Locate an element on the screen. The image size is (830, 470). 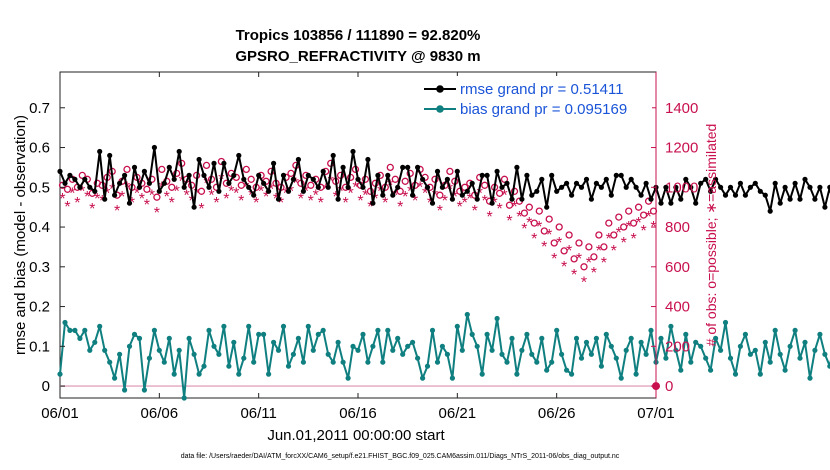
x-tick-label: 06/21 is located at coordinates (458, 413).